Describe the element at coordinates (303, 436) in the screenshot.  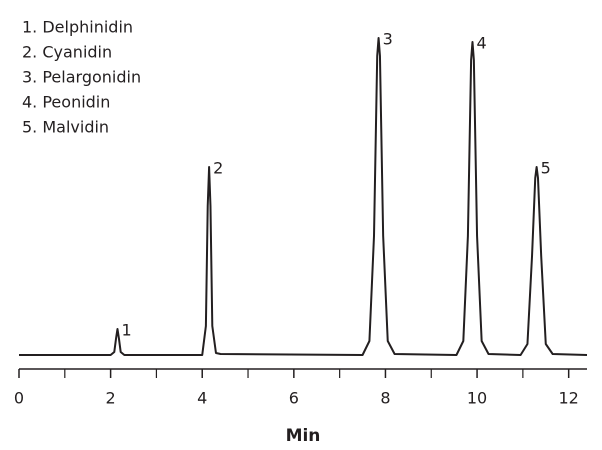
I see `x-axis-label: Min` at that location.